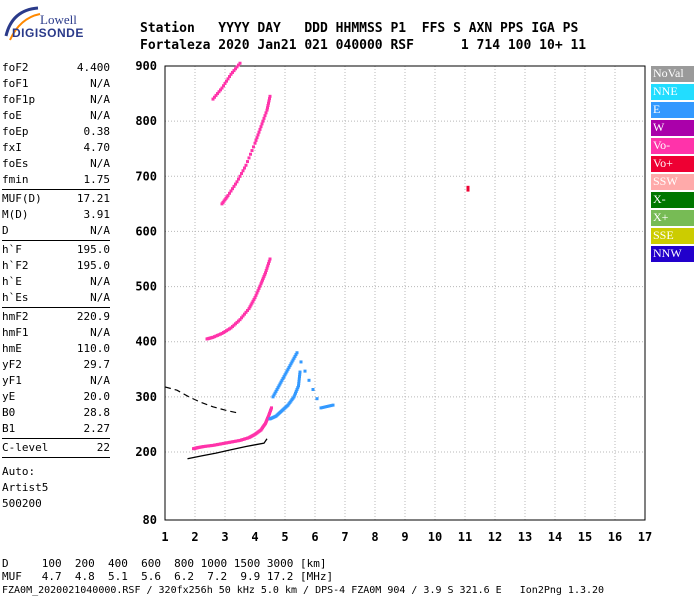 The width and height of the screenshot is (700, 600). Describe the element at coordinates (672, 128) in the screenshot. I see `legend-item-w: W` at that location.